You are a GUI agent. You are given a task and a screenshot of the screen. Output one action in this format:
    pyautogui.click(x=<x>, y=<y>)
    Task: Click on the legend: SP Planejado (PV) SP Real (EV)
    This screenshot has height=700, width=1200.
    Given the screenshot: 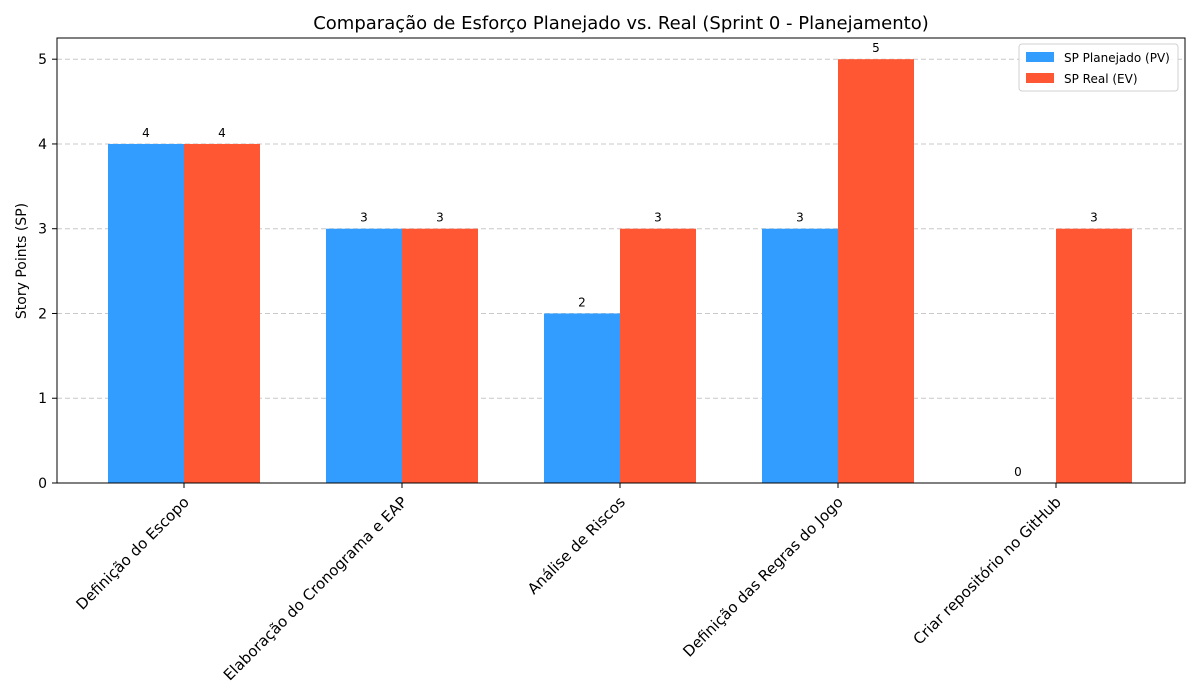 What is the action you would take?
    pyautogui.click(x=1098, y=67)
    